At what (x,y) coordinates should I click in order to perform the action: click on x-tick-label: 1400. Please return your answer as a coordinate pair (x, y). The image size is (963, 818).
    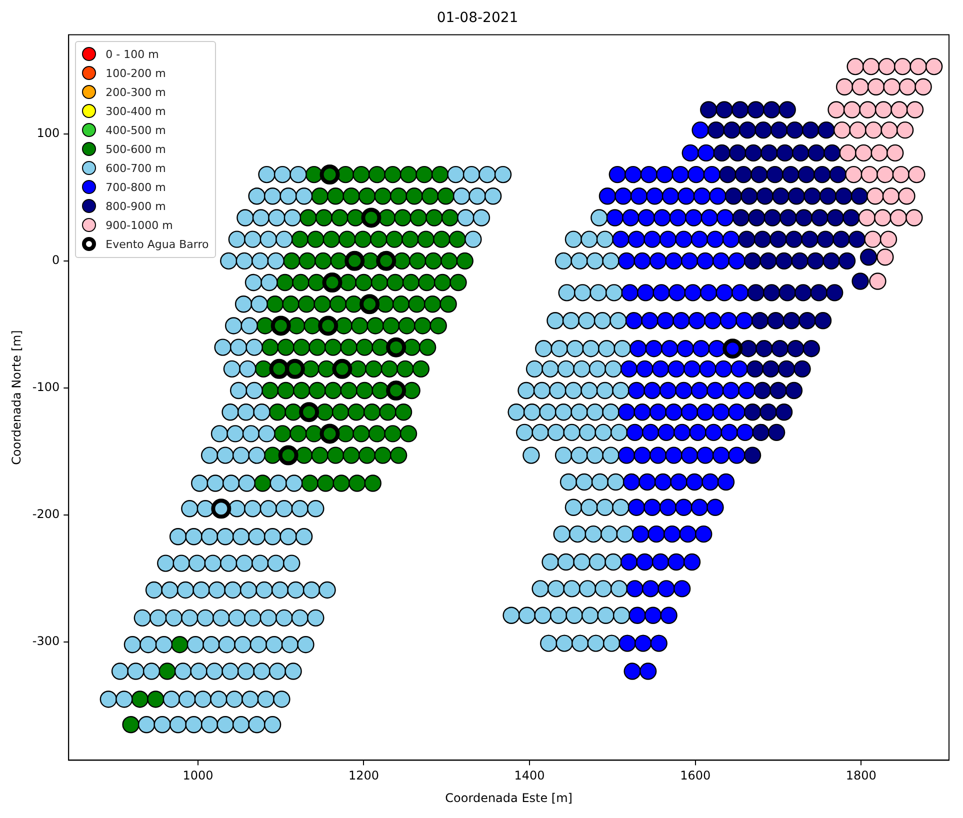
    Looking at the image, I should click on (529, 775).